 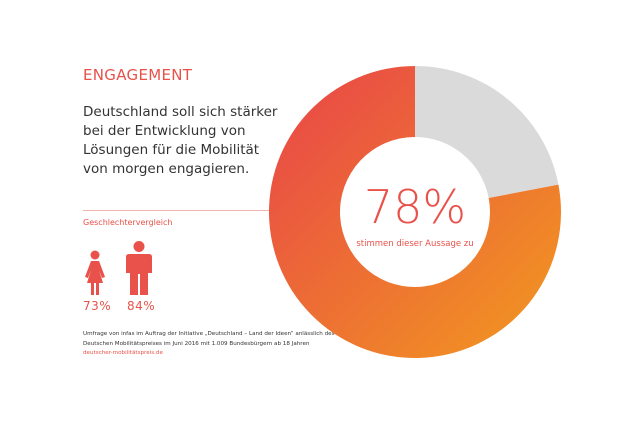 I want to click on divider, so click(x=176, y=210).